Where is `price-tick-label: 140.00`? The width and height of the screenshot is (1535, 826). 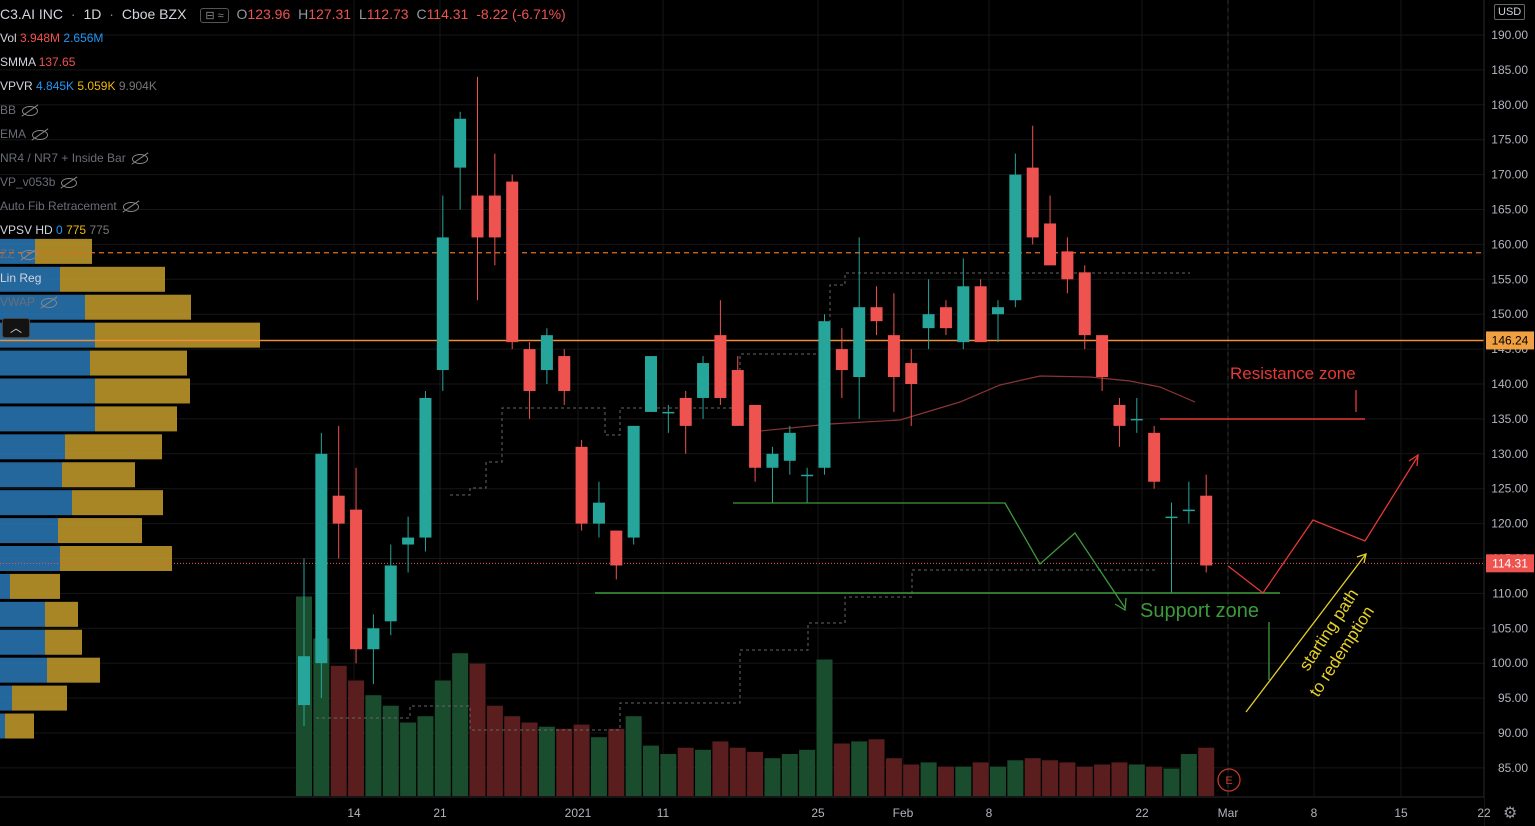 price-tick-label: 140.00 is located at coordinates (1509, 384).